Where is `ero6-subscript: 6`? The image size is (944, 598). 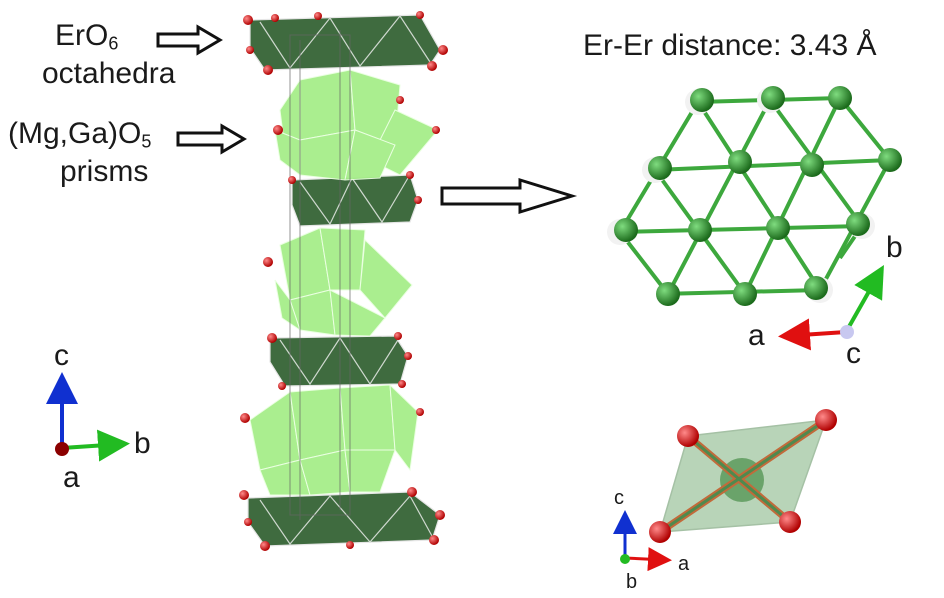 ero6-subscript: 6 is located at coordinates (113, 43).